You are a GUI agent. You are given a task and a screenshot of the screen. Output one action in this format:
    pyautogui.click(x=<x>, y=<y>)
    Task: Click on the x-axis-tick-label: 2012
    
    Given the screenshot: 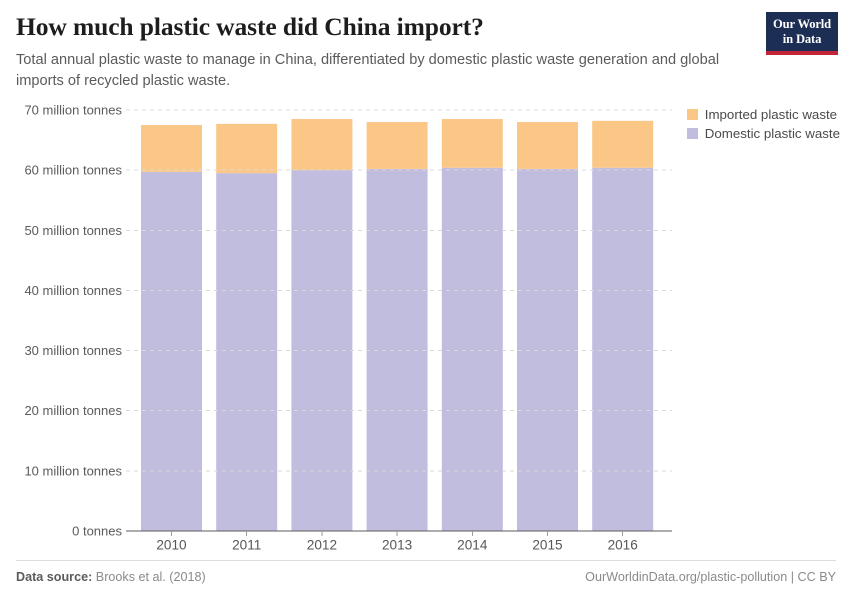 What is the action you would take?
    pyautogui.click(x=322, y=545)
    